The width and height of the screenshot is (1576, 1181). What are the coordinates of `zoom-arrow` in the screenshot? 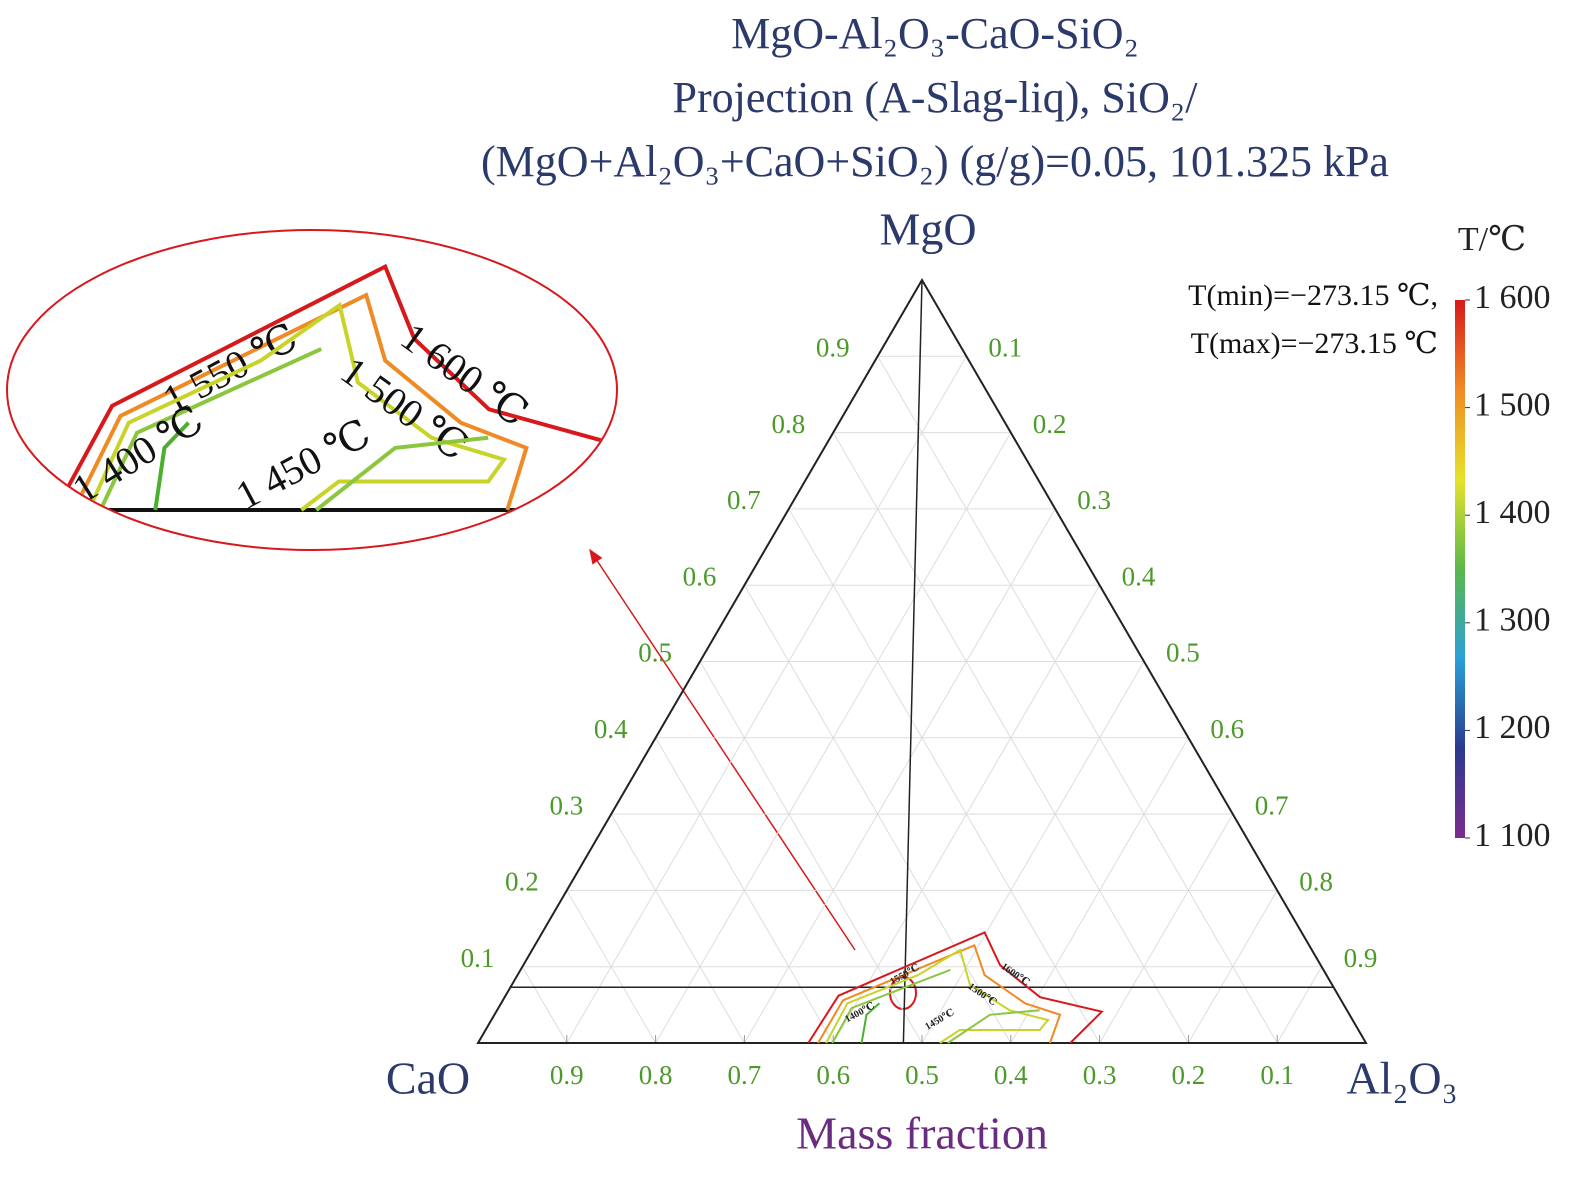 It's located at (722, 749).